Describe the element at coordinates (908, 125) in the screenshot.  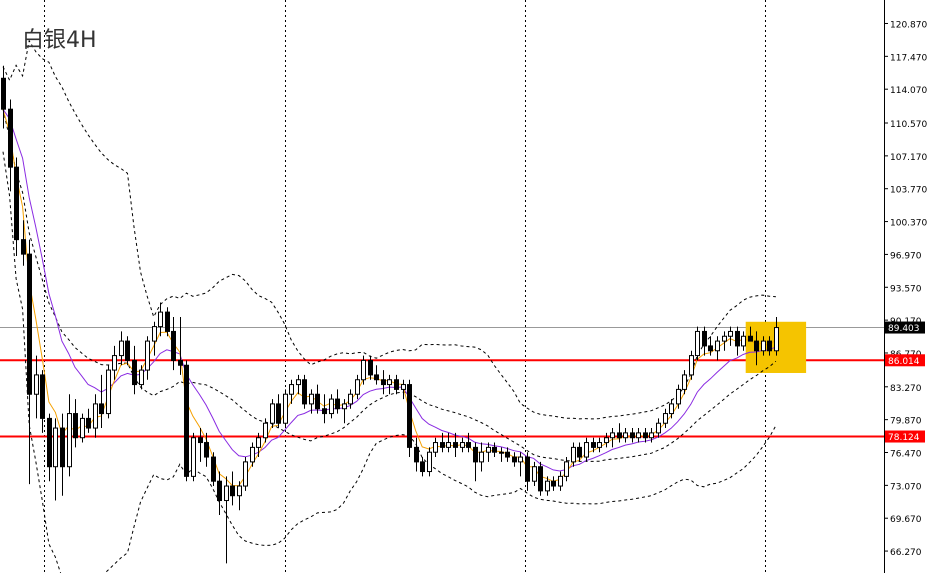
I see `price-tick-label: 110.570` at that location.